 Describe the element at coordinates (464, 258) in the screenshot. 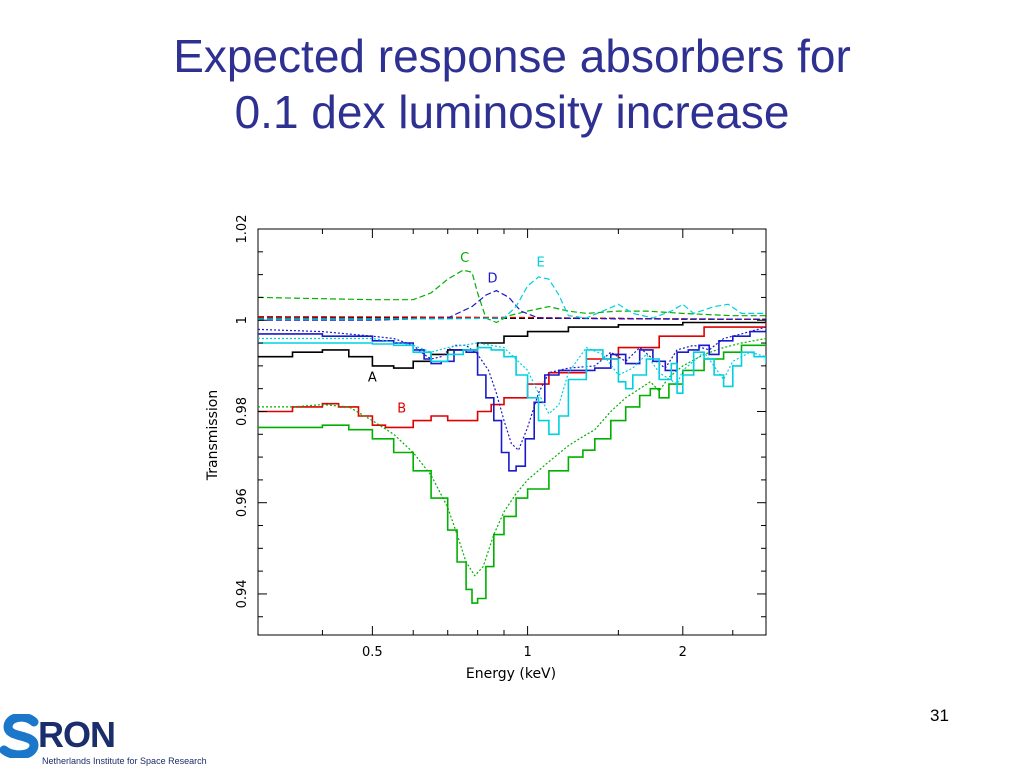

I see `series-label-c: C` at that location.